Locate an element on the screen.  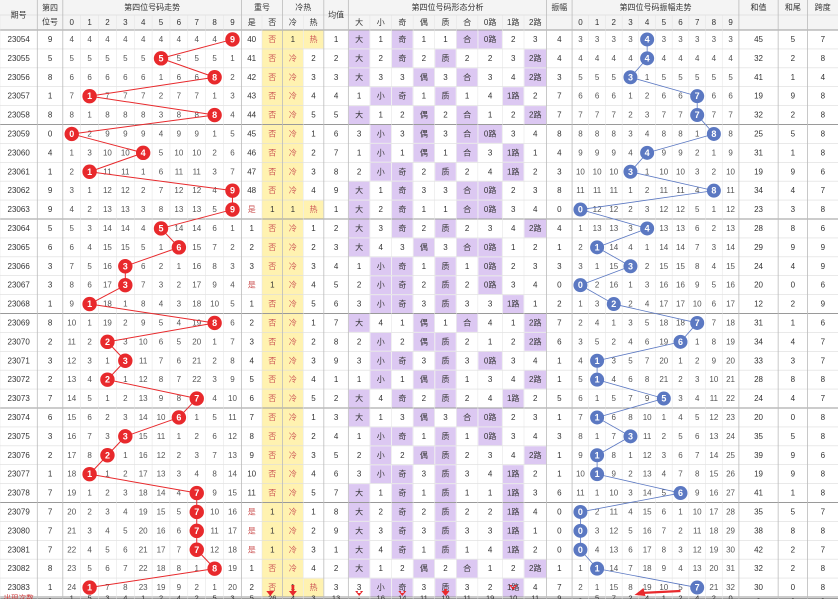
amp-miss-count: 2 is located at coordinates (714, 171).